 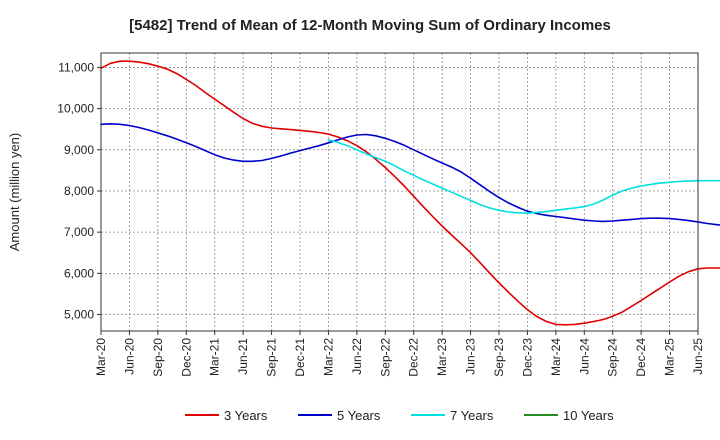 What do you see at coordinates (186, 357) in the screenshot?
I see `x-tick-label: Dec-20` at bounding box center [186, 357].